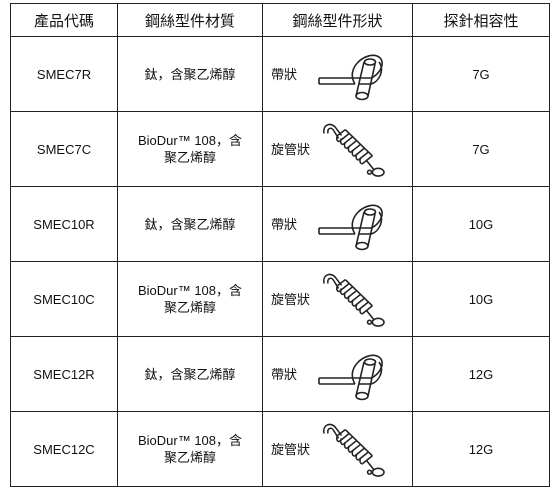 This screenshot has height=494, width=558. I want to click on table-row: SMEC7C BioDur™ 108，含聚乙烯醇 旋管狀 7G, so click(280, 149).